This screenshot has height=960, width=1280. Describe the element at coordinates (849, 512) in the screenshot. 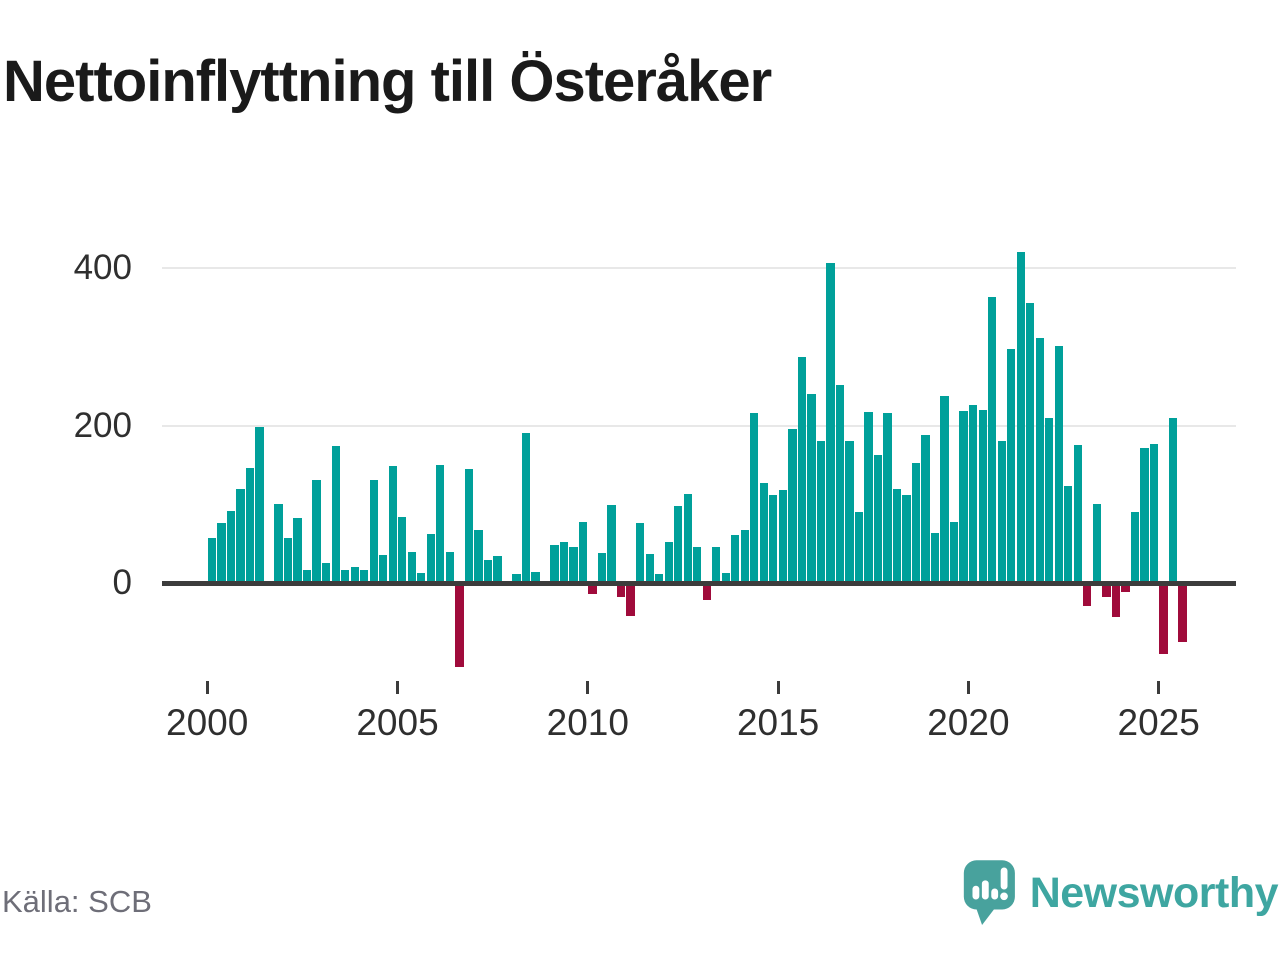

I see `bar-2016Q4` at that location.